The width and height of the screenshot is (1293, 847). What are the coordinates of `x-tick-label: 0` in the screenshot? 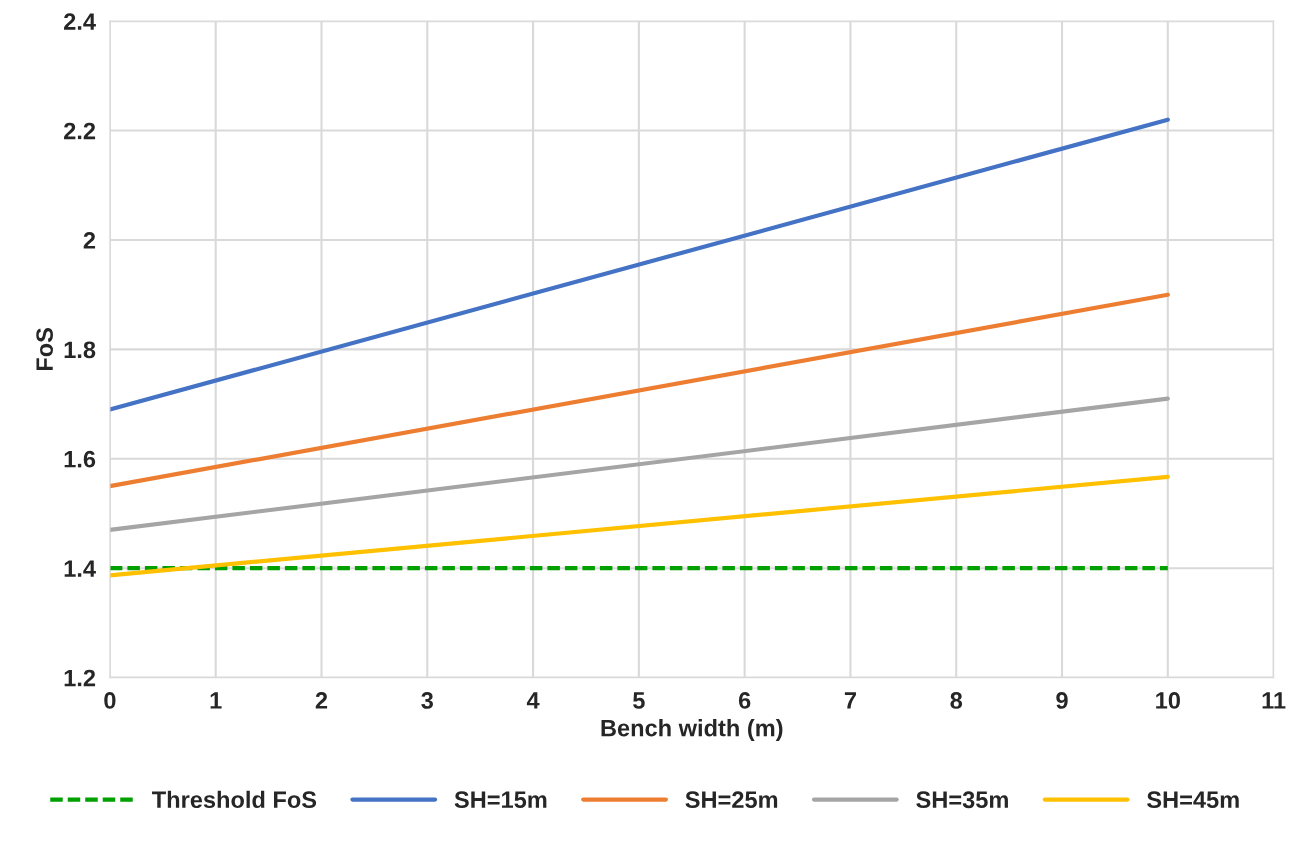 It's located at (110, 700).